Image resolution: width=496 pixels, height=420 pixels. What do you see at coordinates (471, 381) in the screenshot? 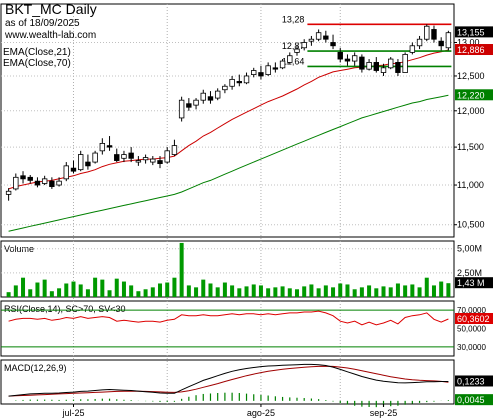
I see `macd-last-tag: 0,1233` at bounding box center [471, 381].